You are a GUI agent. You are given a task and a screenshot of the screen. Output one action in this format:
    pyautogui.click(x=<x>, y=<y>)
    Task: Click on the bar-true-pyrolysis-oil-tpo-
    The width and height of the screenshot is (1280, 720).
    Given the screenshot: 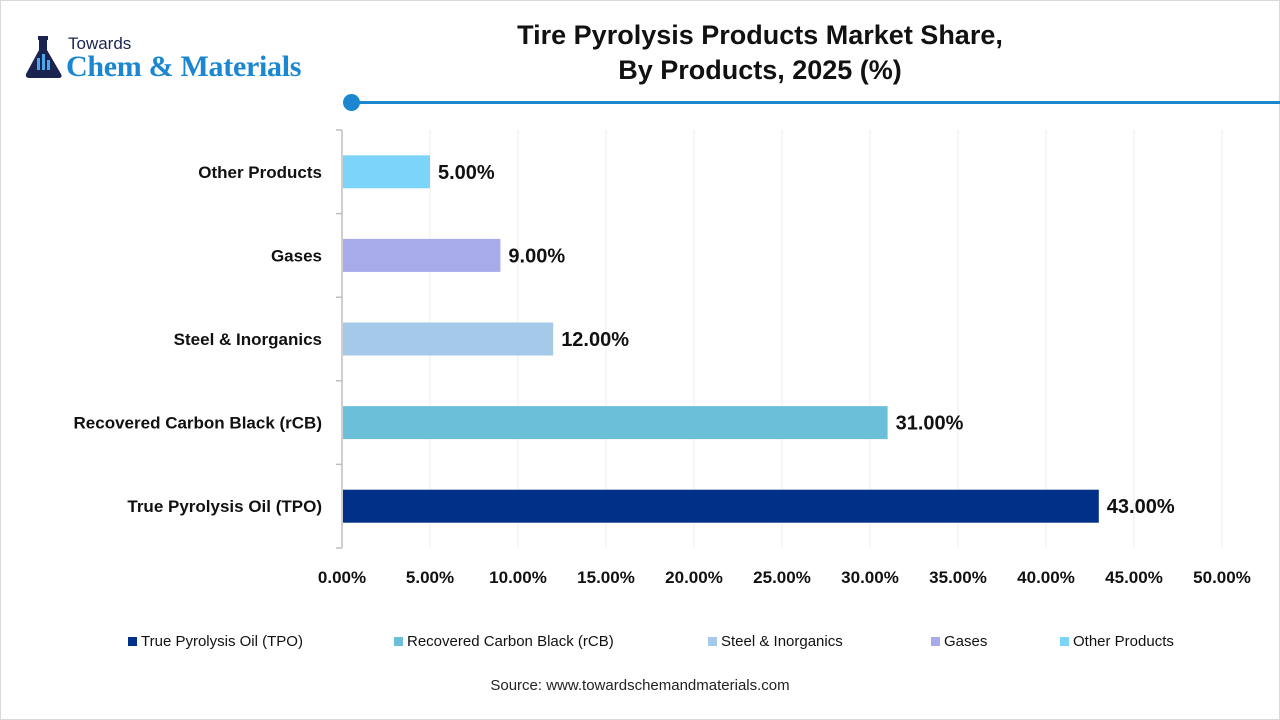 What is the action you would take?
    pyautogui.click(x=721, y=506)
    